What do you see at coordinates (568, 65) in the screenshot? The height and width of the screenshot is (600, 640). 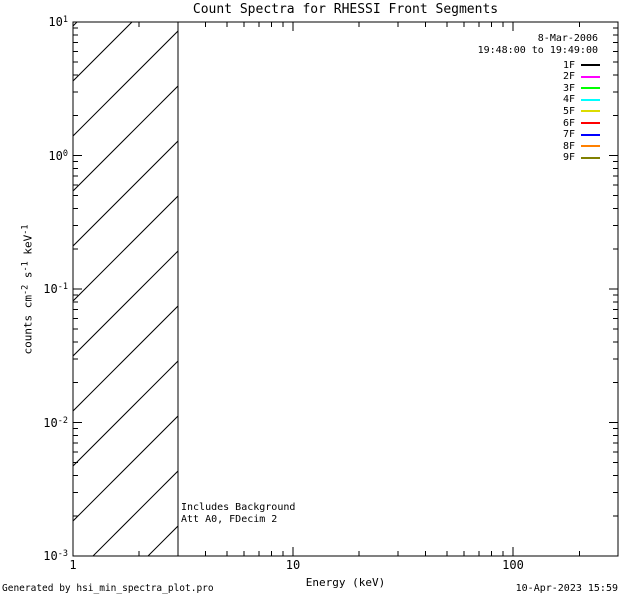 I see `legend-entry-label: 1F` at bounding box center [568, 65].